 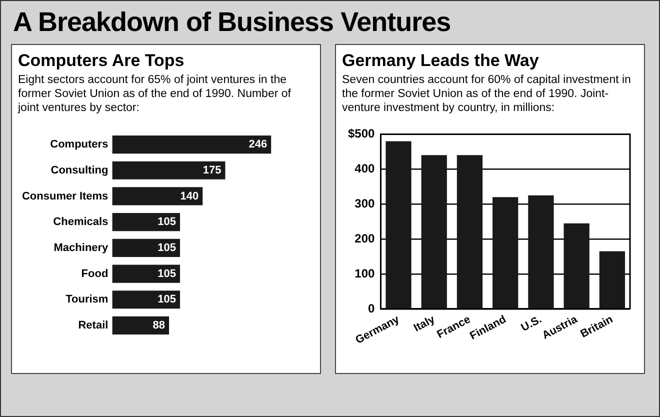 I want to click on x-tick-label: U.S., so click(x=531, y=324).